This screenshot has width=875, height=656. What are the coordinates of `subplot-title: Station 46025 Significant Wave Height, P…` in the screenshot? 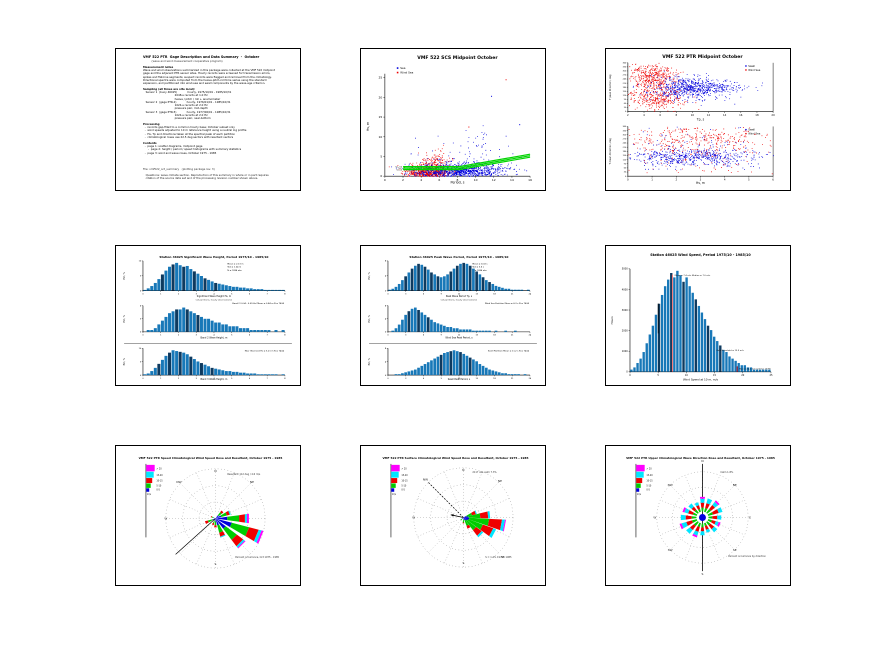 It's located at (213, 257).